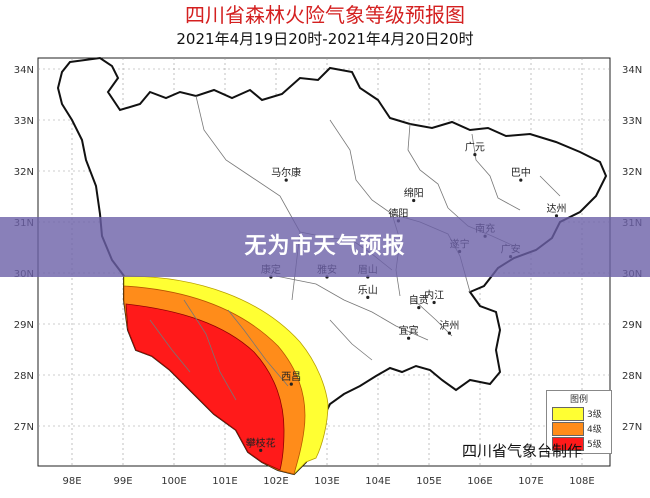  I want to click on lat-label-left: 27N, so click(24, 427).